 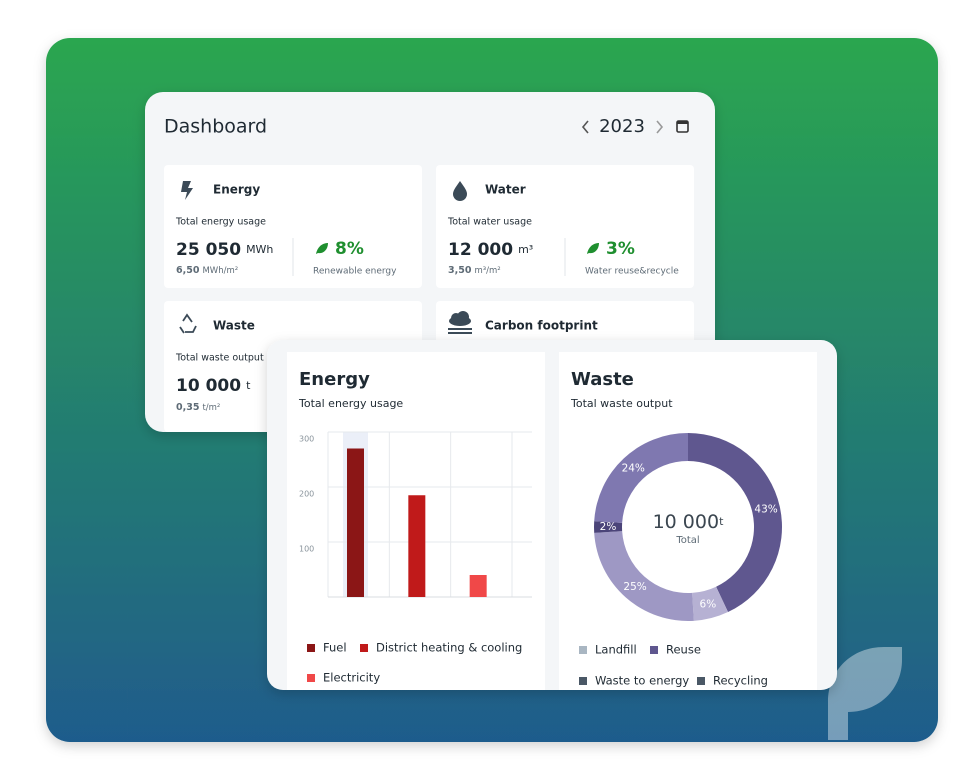 I want to click on legend-label: Fuel, so click(x=335, y=648).